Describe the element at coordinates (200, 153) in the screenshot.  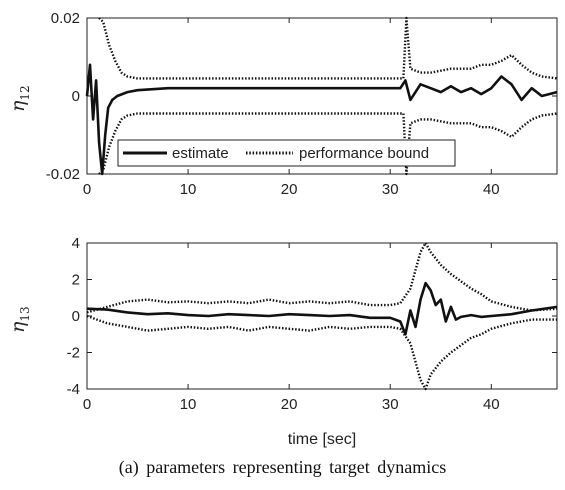
I see `legend-label-estimate: estimate` at that location.